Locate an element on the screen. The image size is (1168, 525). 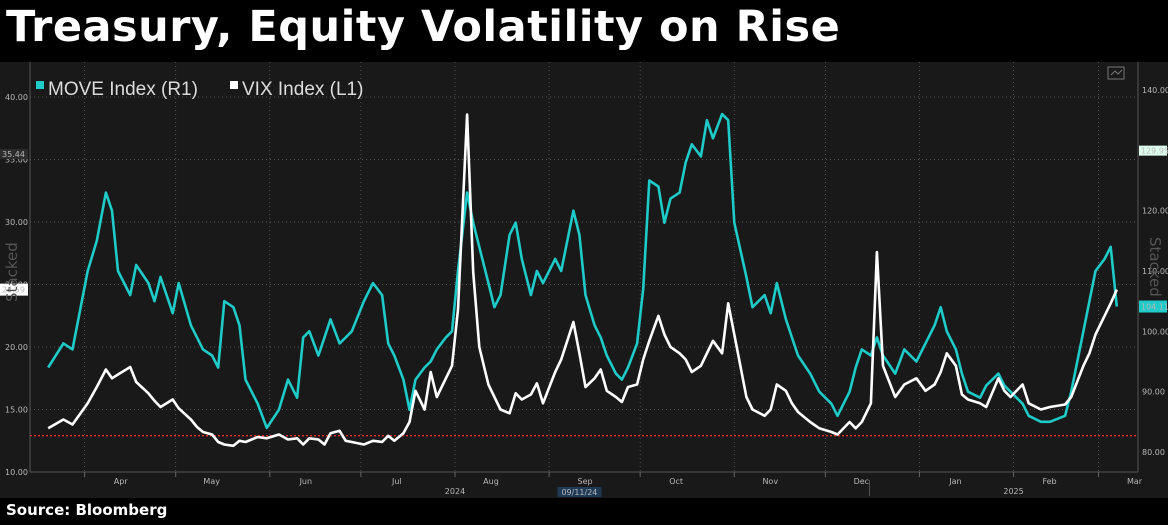
stacked-label-left: Stacked is located at coordinates (12, 272).